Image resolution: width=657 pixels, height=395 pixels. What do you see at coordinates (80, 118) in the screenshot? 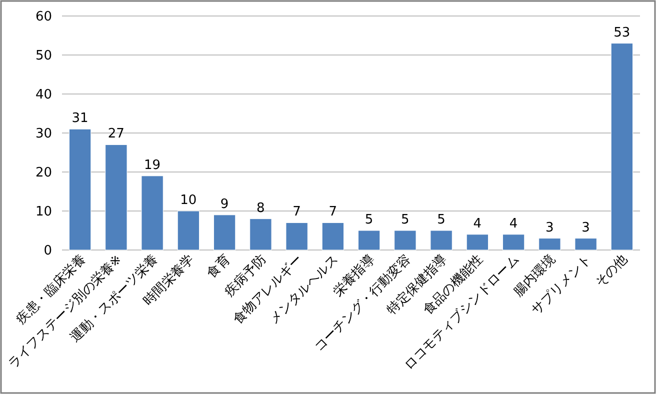
I see `data-label: 31` at bounding box center [80, 118].